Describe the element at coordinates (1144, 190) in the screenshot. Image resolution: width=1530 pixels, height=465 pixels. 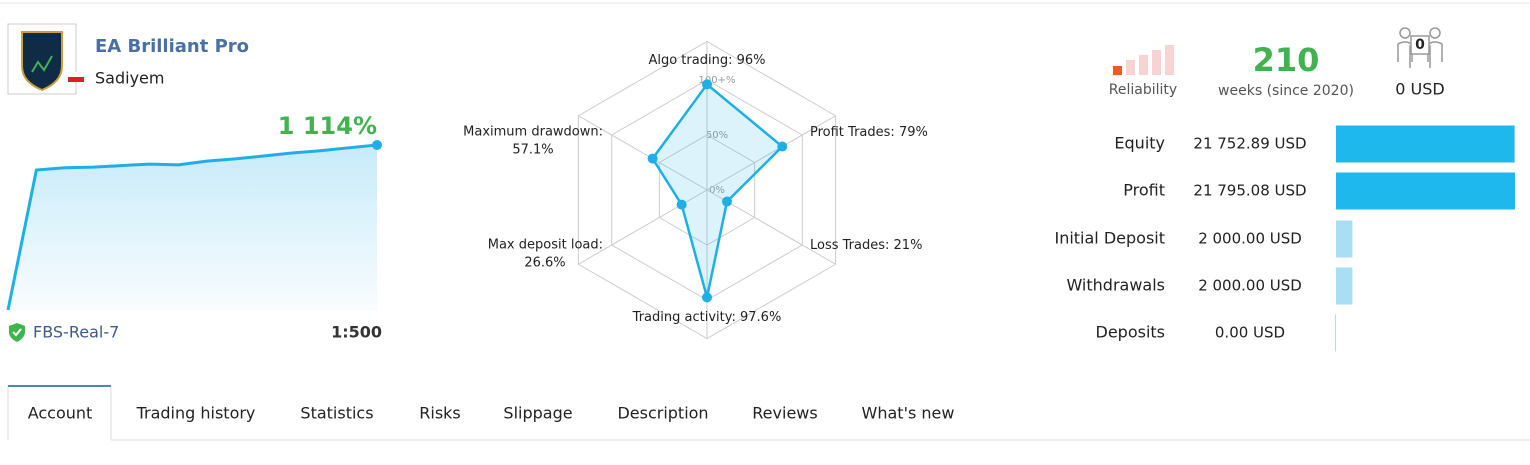
I see `bar-category: Profit` at that location.